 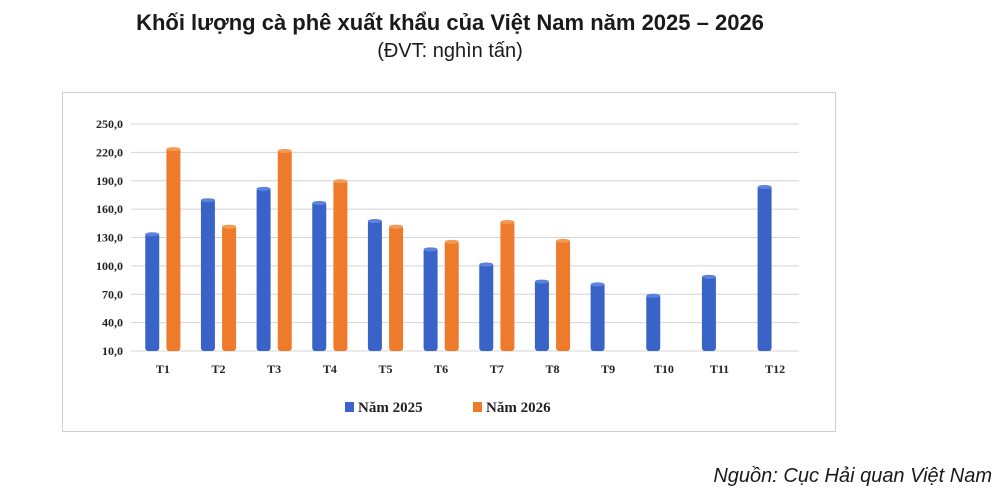 I want to click on bar-2026-t3, so click(x=284, y=250).